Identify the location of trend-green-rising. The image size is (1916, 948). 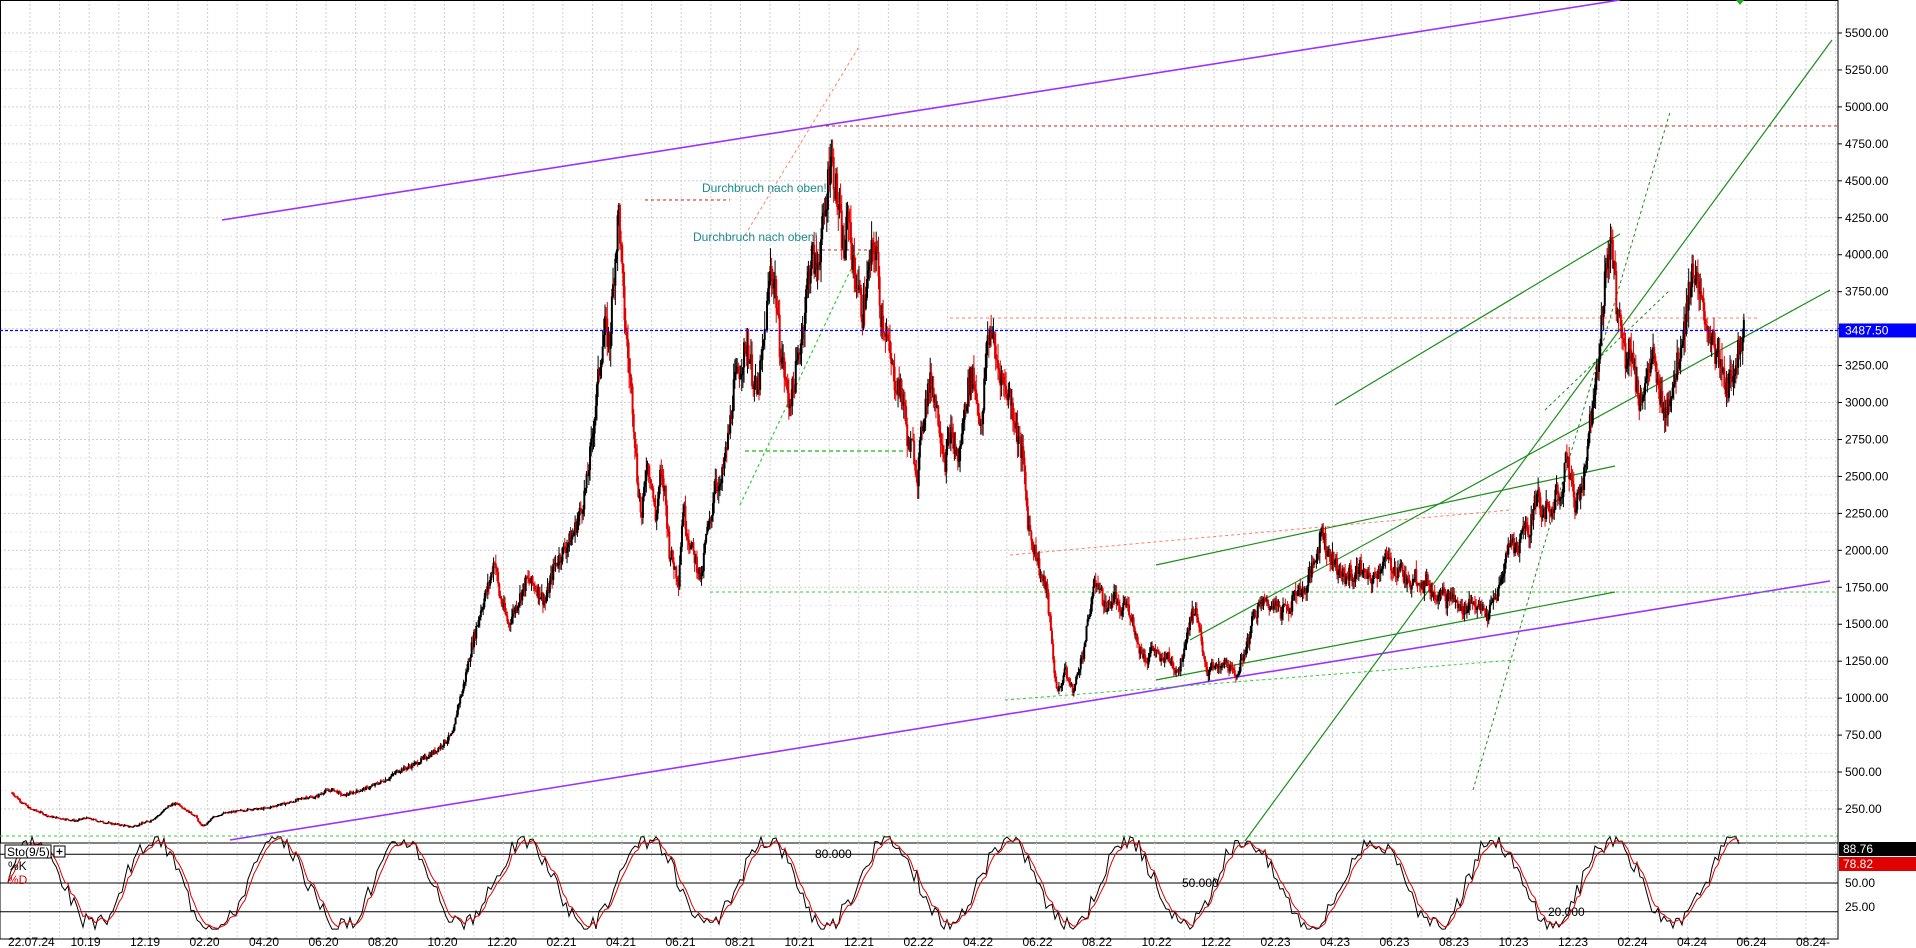
(1510, 465).